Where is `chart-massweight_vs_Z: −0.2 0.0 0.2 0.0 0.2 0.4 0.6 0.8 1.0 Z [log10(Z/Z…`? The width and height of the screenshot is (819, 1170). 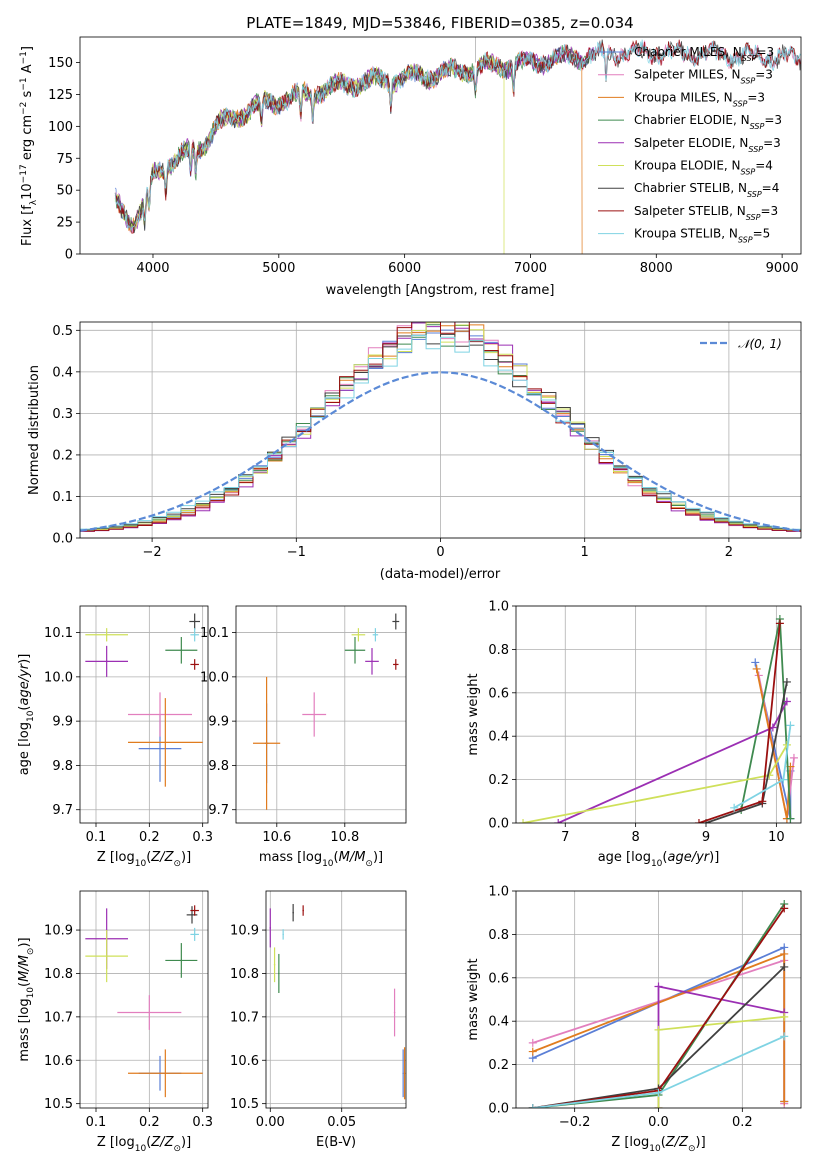
chart-massweight_vs_Z: −0.2 0.0 0.2 0.0 0.2 0.4 0.6 0.8 1.0 Z [log10(Z/Z… is located at coordinates (634, 1019).